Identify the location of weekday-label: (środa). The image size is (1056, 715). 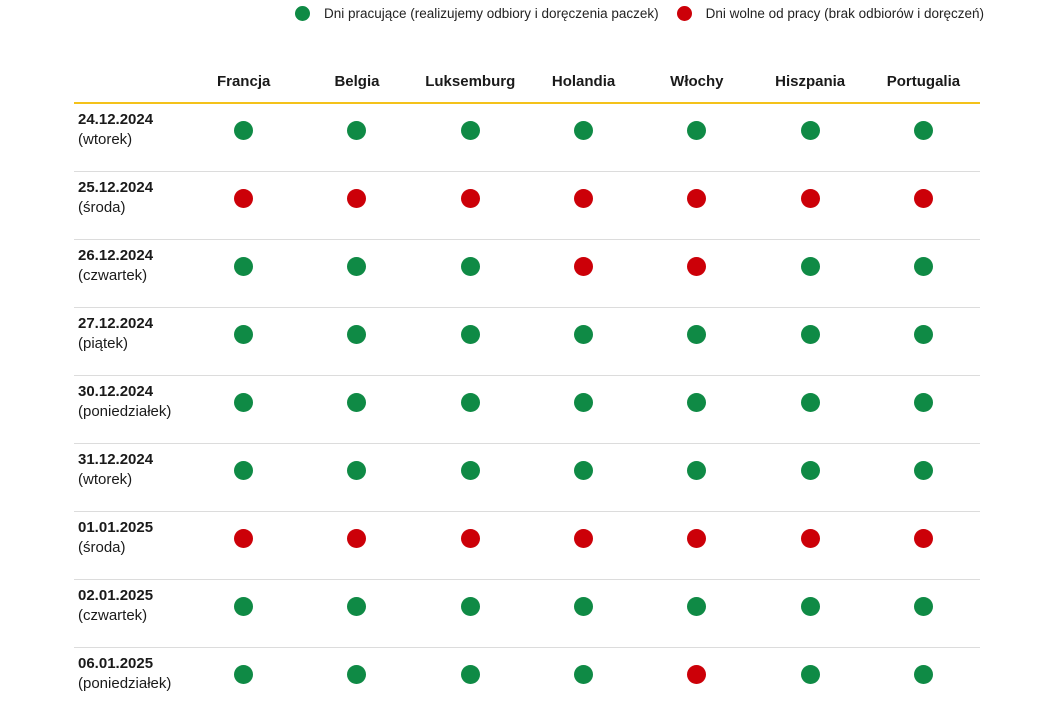
(132, 208).